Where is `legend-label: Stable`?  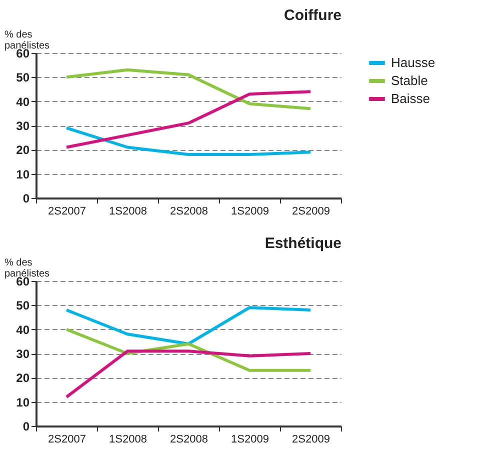
legend-label: Stable is located at coordinates (409, 80).